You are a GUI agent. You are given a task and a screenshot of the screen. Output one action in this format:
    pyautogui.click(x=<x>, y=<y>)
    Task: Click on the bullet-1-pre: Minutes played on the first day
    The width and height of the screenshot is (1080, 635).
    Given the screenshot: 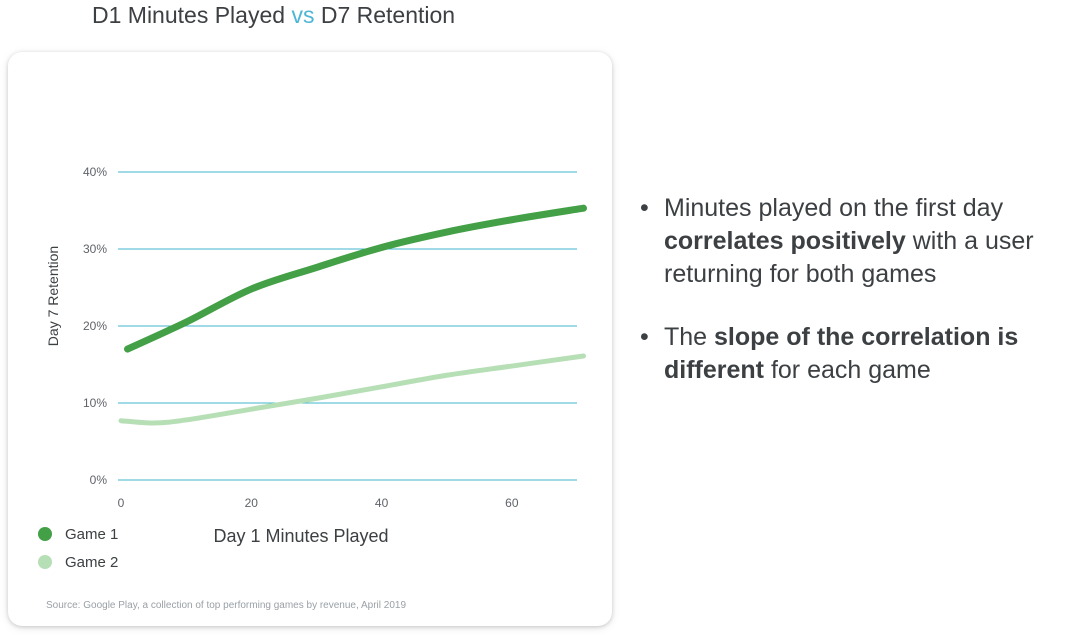 What is the action you would take?
    pyautogui.click(x=834, y=208)
    